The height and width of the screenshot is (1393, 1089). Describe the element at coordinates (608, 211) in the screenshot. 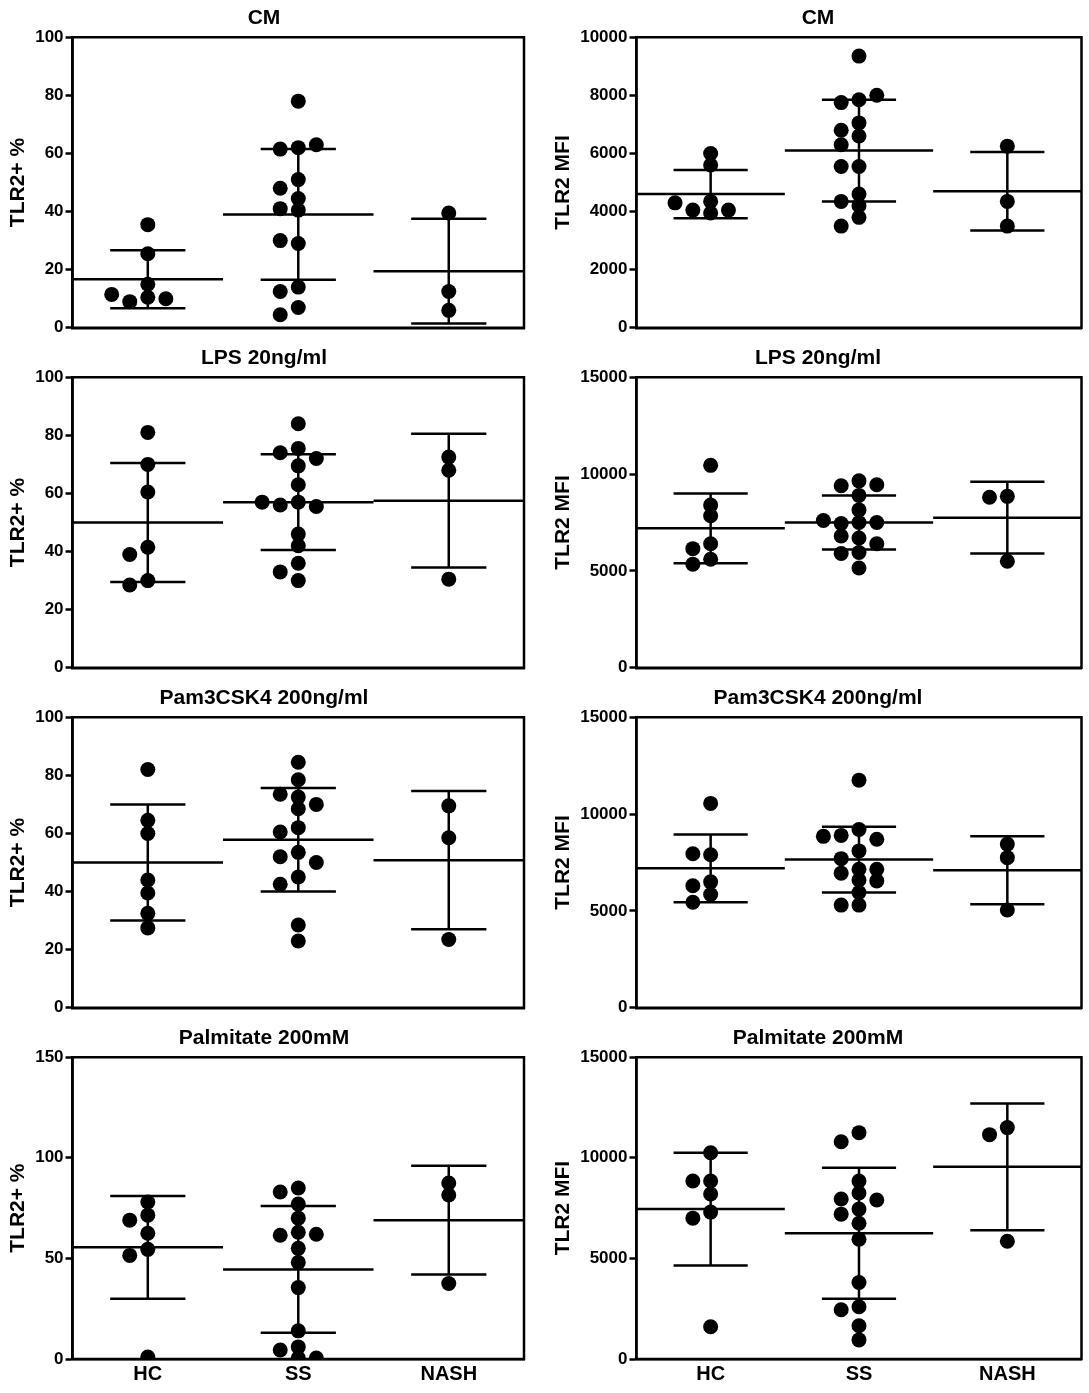

I see `y-tick-label: 4000` at that location.